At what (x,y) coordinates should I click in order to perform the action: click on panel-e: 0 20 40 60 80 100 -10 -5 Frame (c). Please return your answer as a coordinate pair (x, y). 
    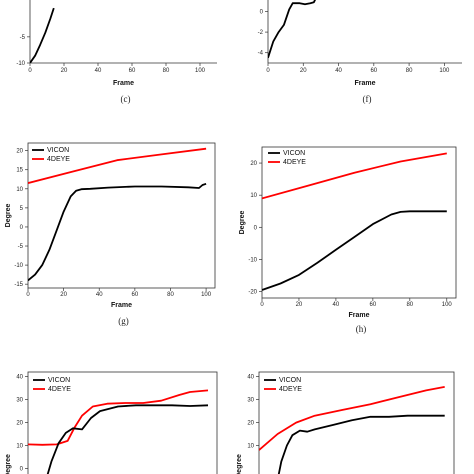
    Looking at the image, I should click on (116, 52).